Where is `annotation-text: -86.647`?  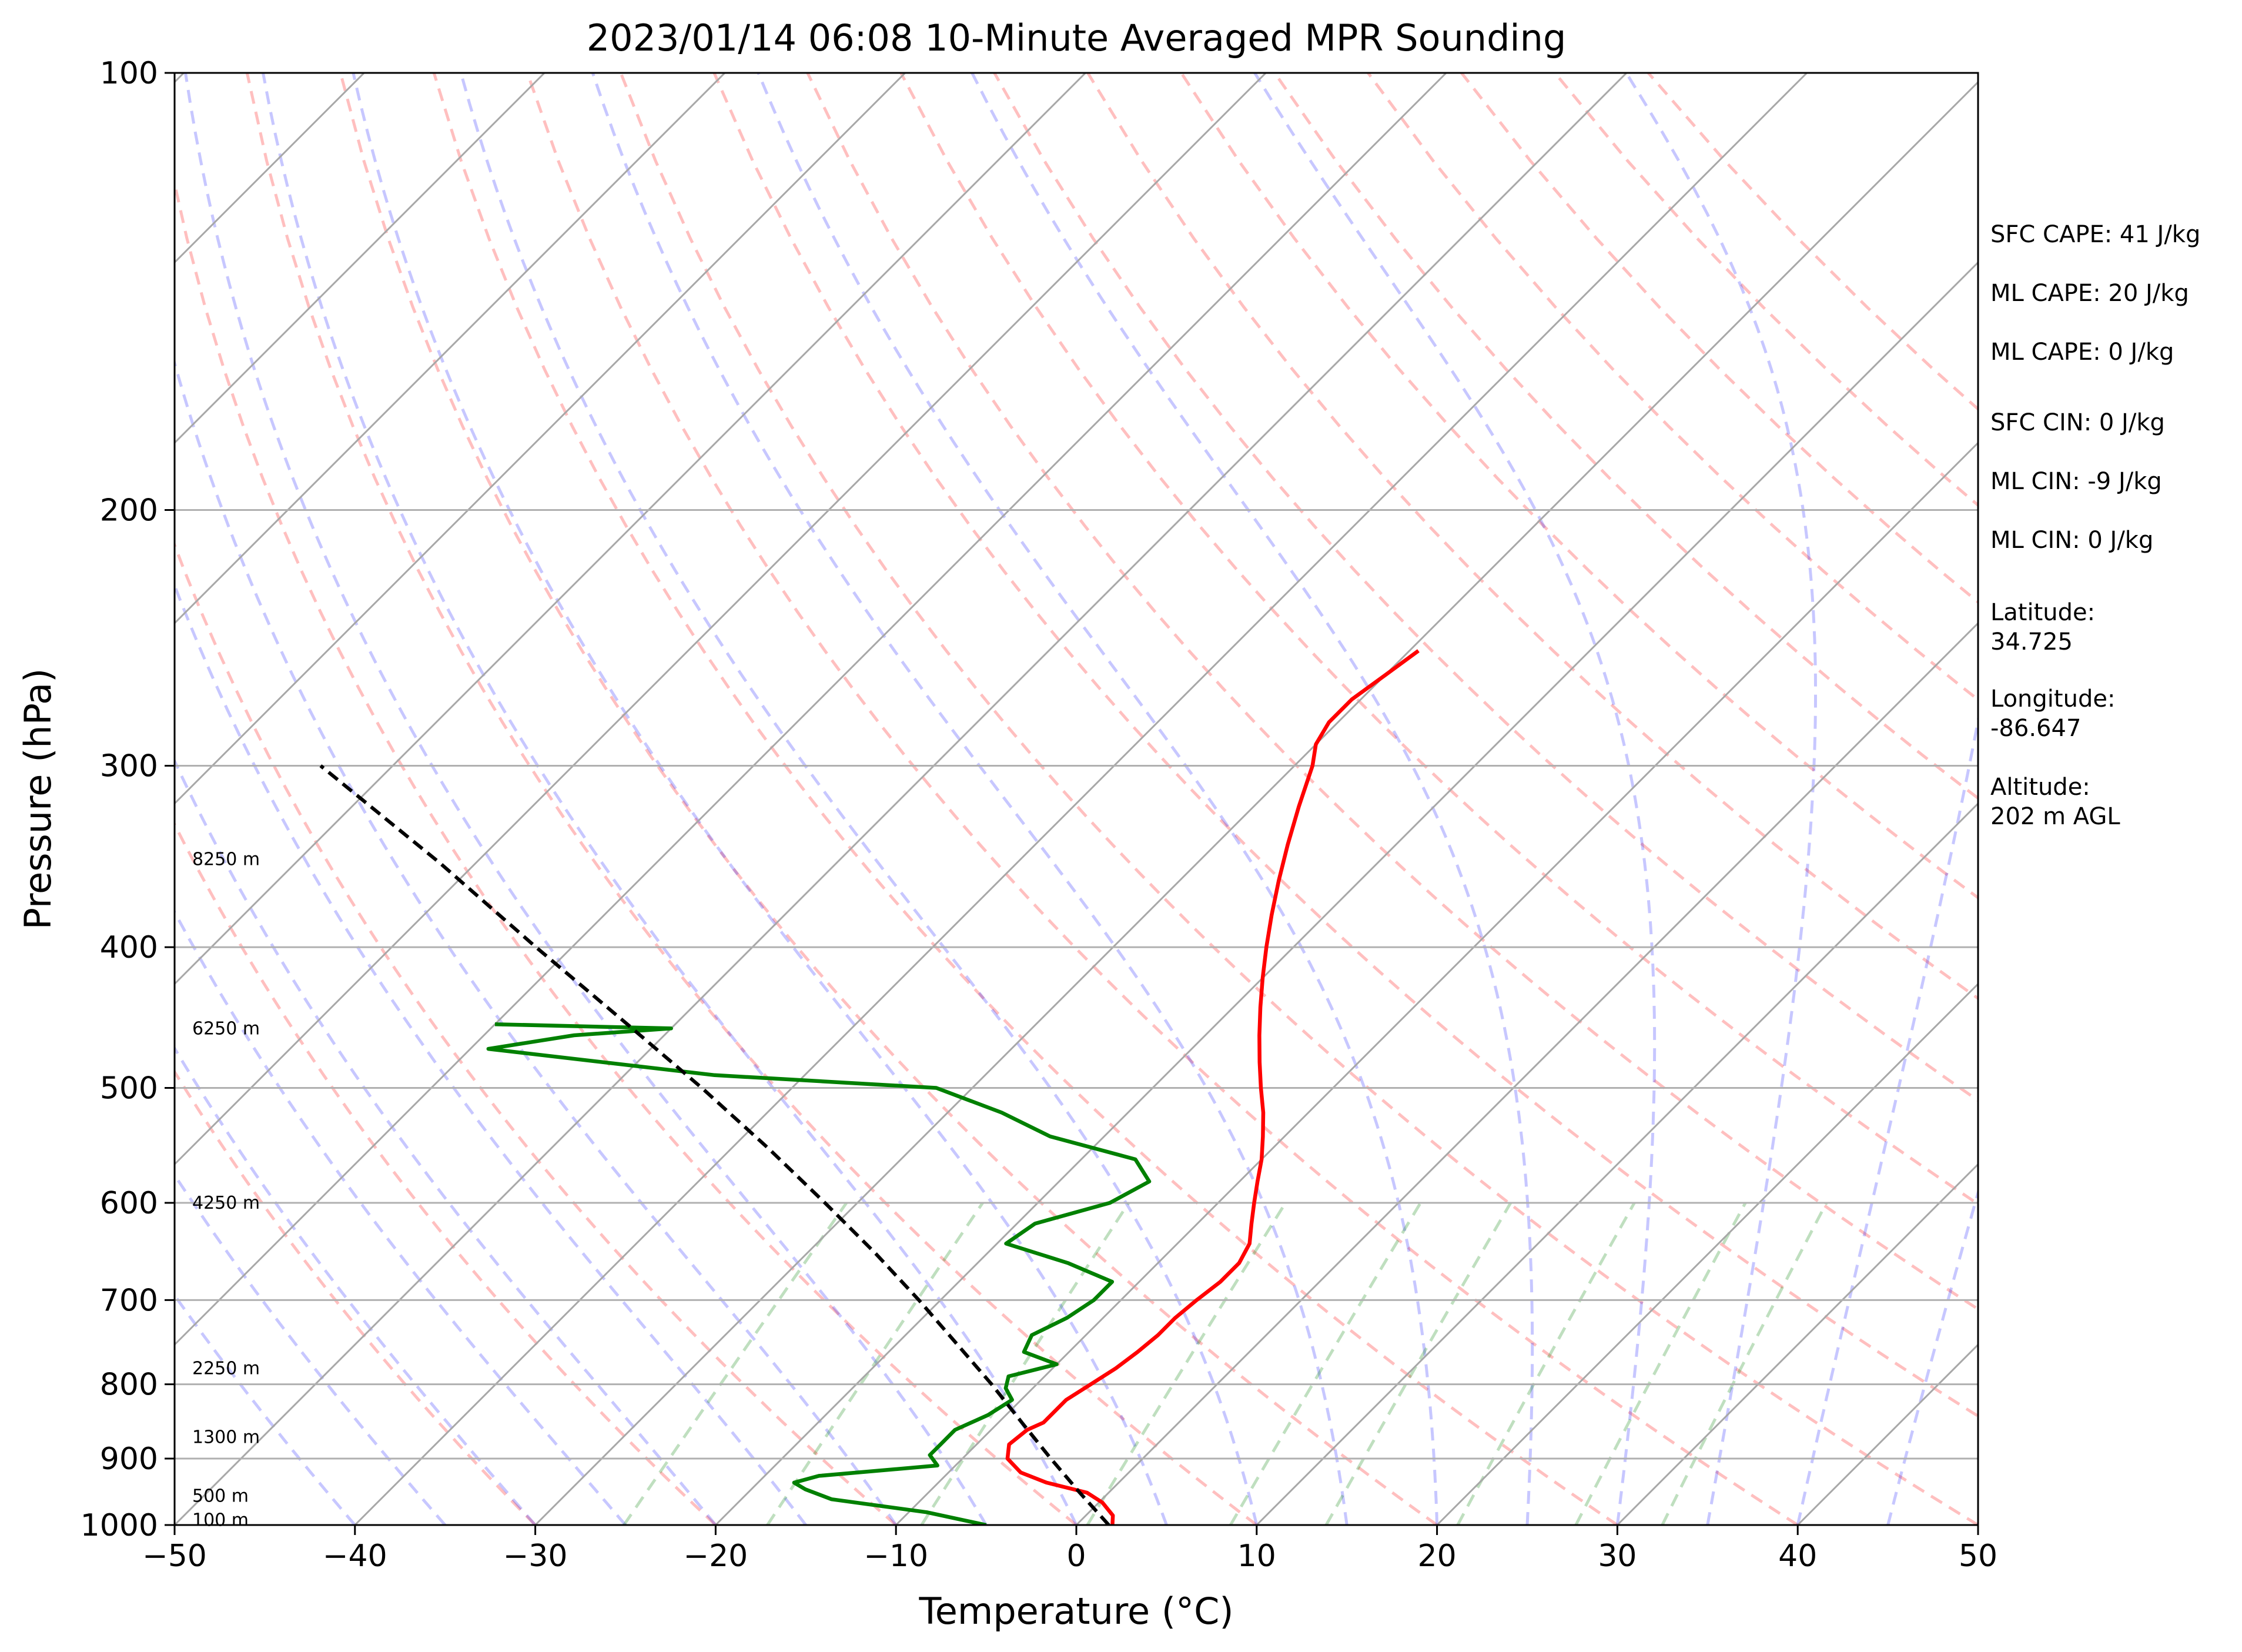
annotation-text: -86.647 is located at coordinates (2036, 728).